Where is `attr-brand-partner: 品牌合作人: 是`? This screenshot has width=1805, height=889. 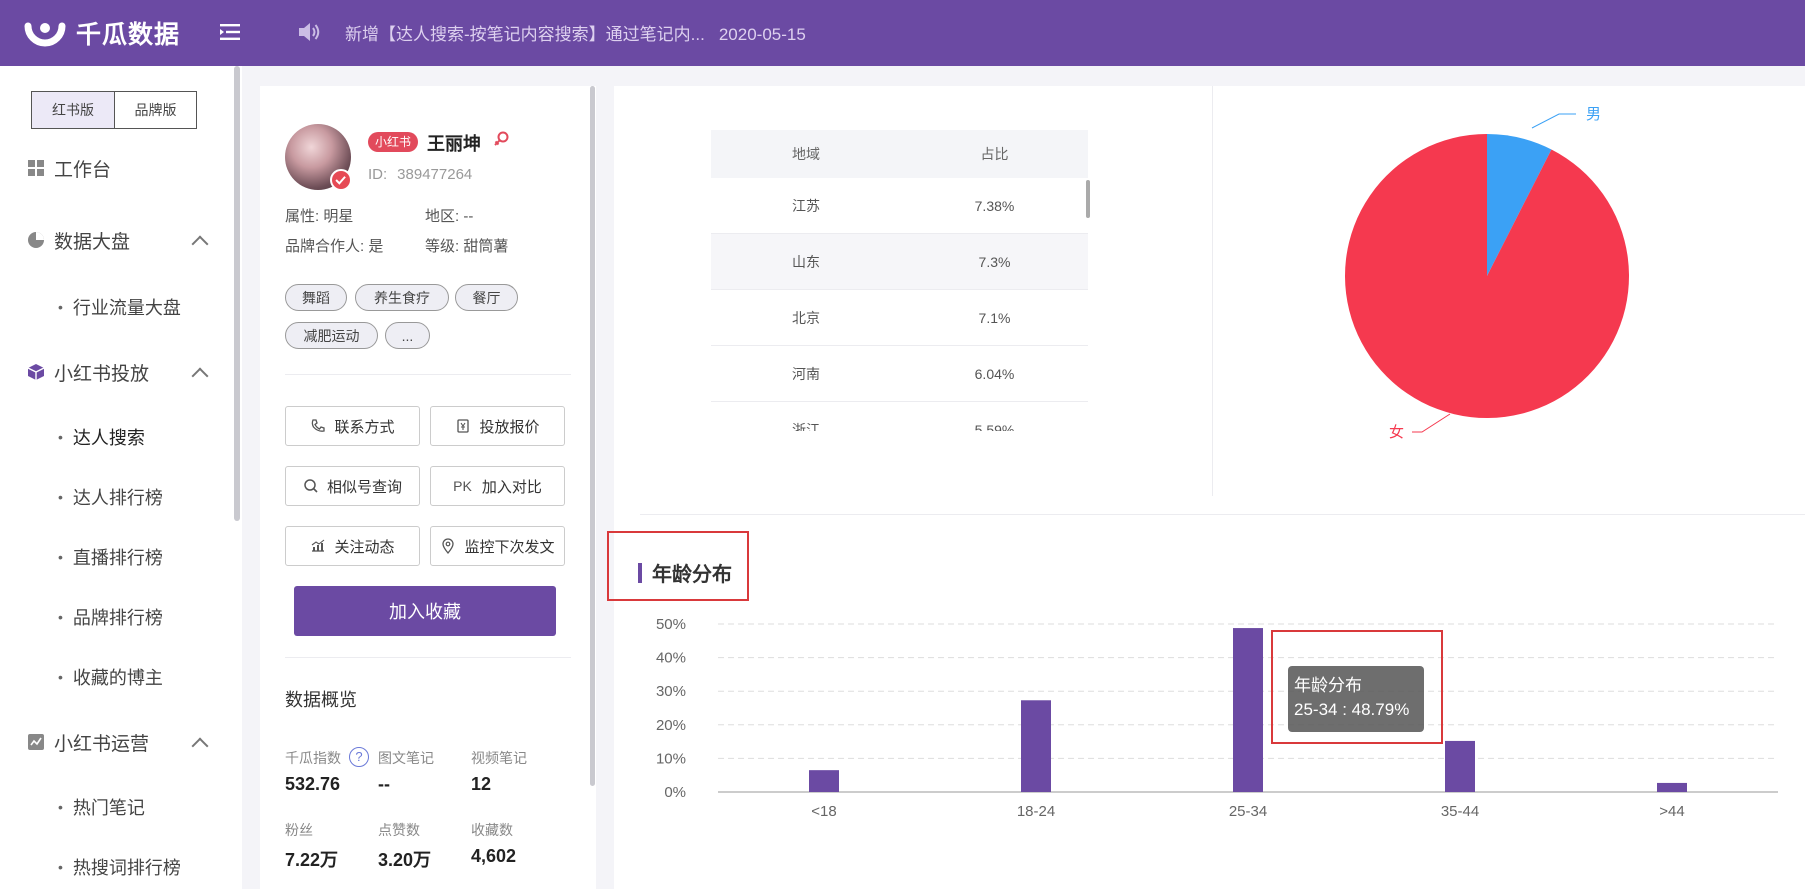
attr-brand-partner: 品牌合作人: 是 is located at coordinates (334, 246).